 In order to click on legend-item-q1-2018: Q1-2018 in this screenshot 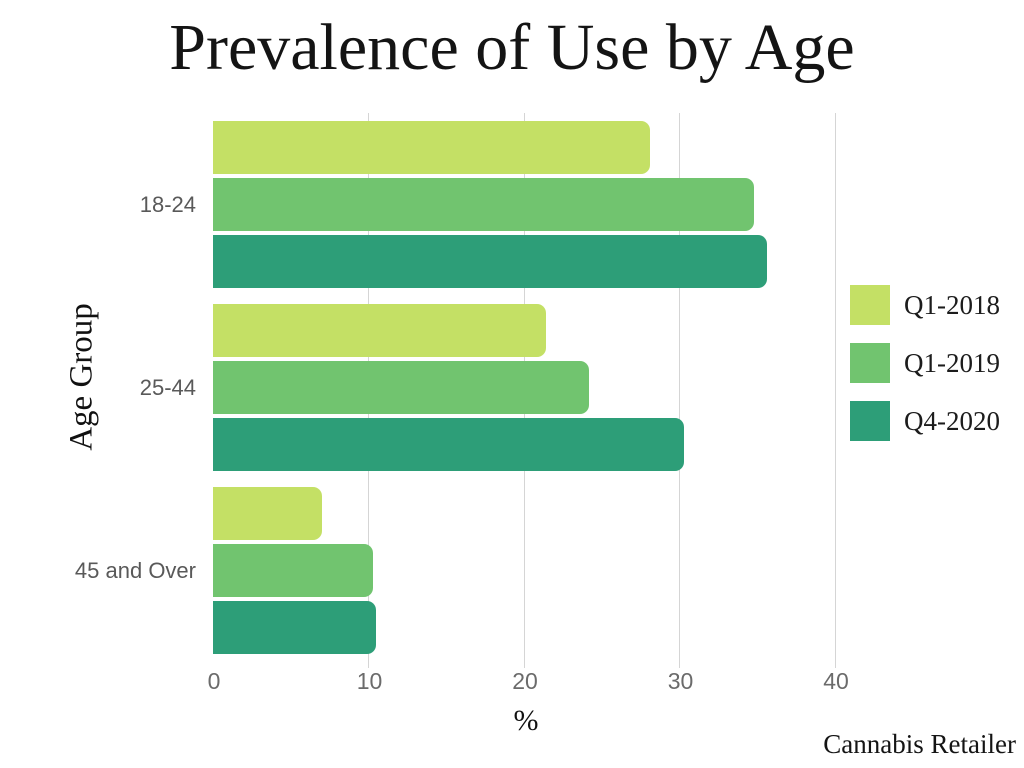, I will do `click(925, 305)`.